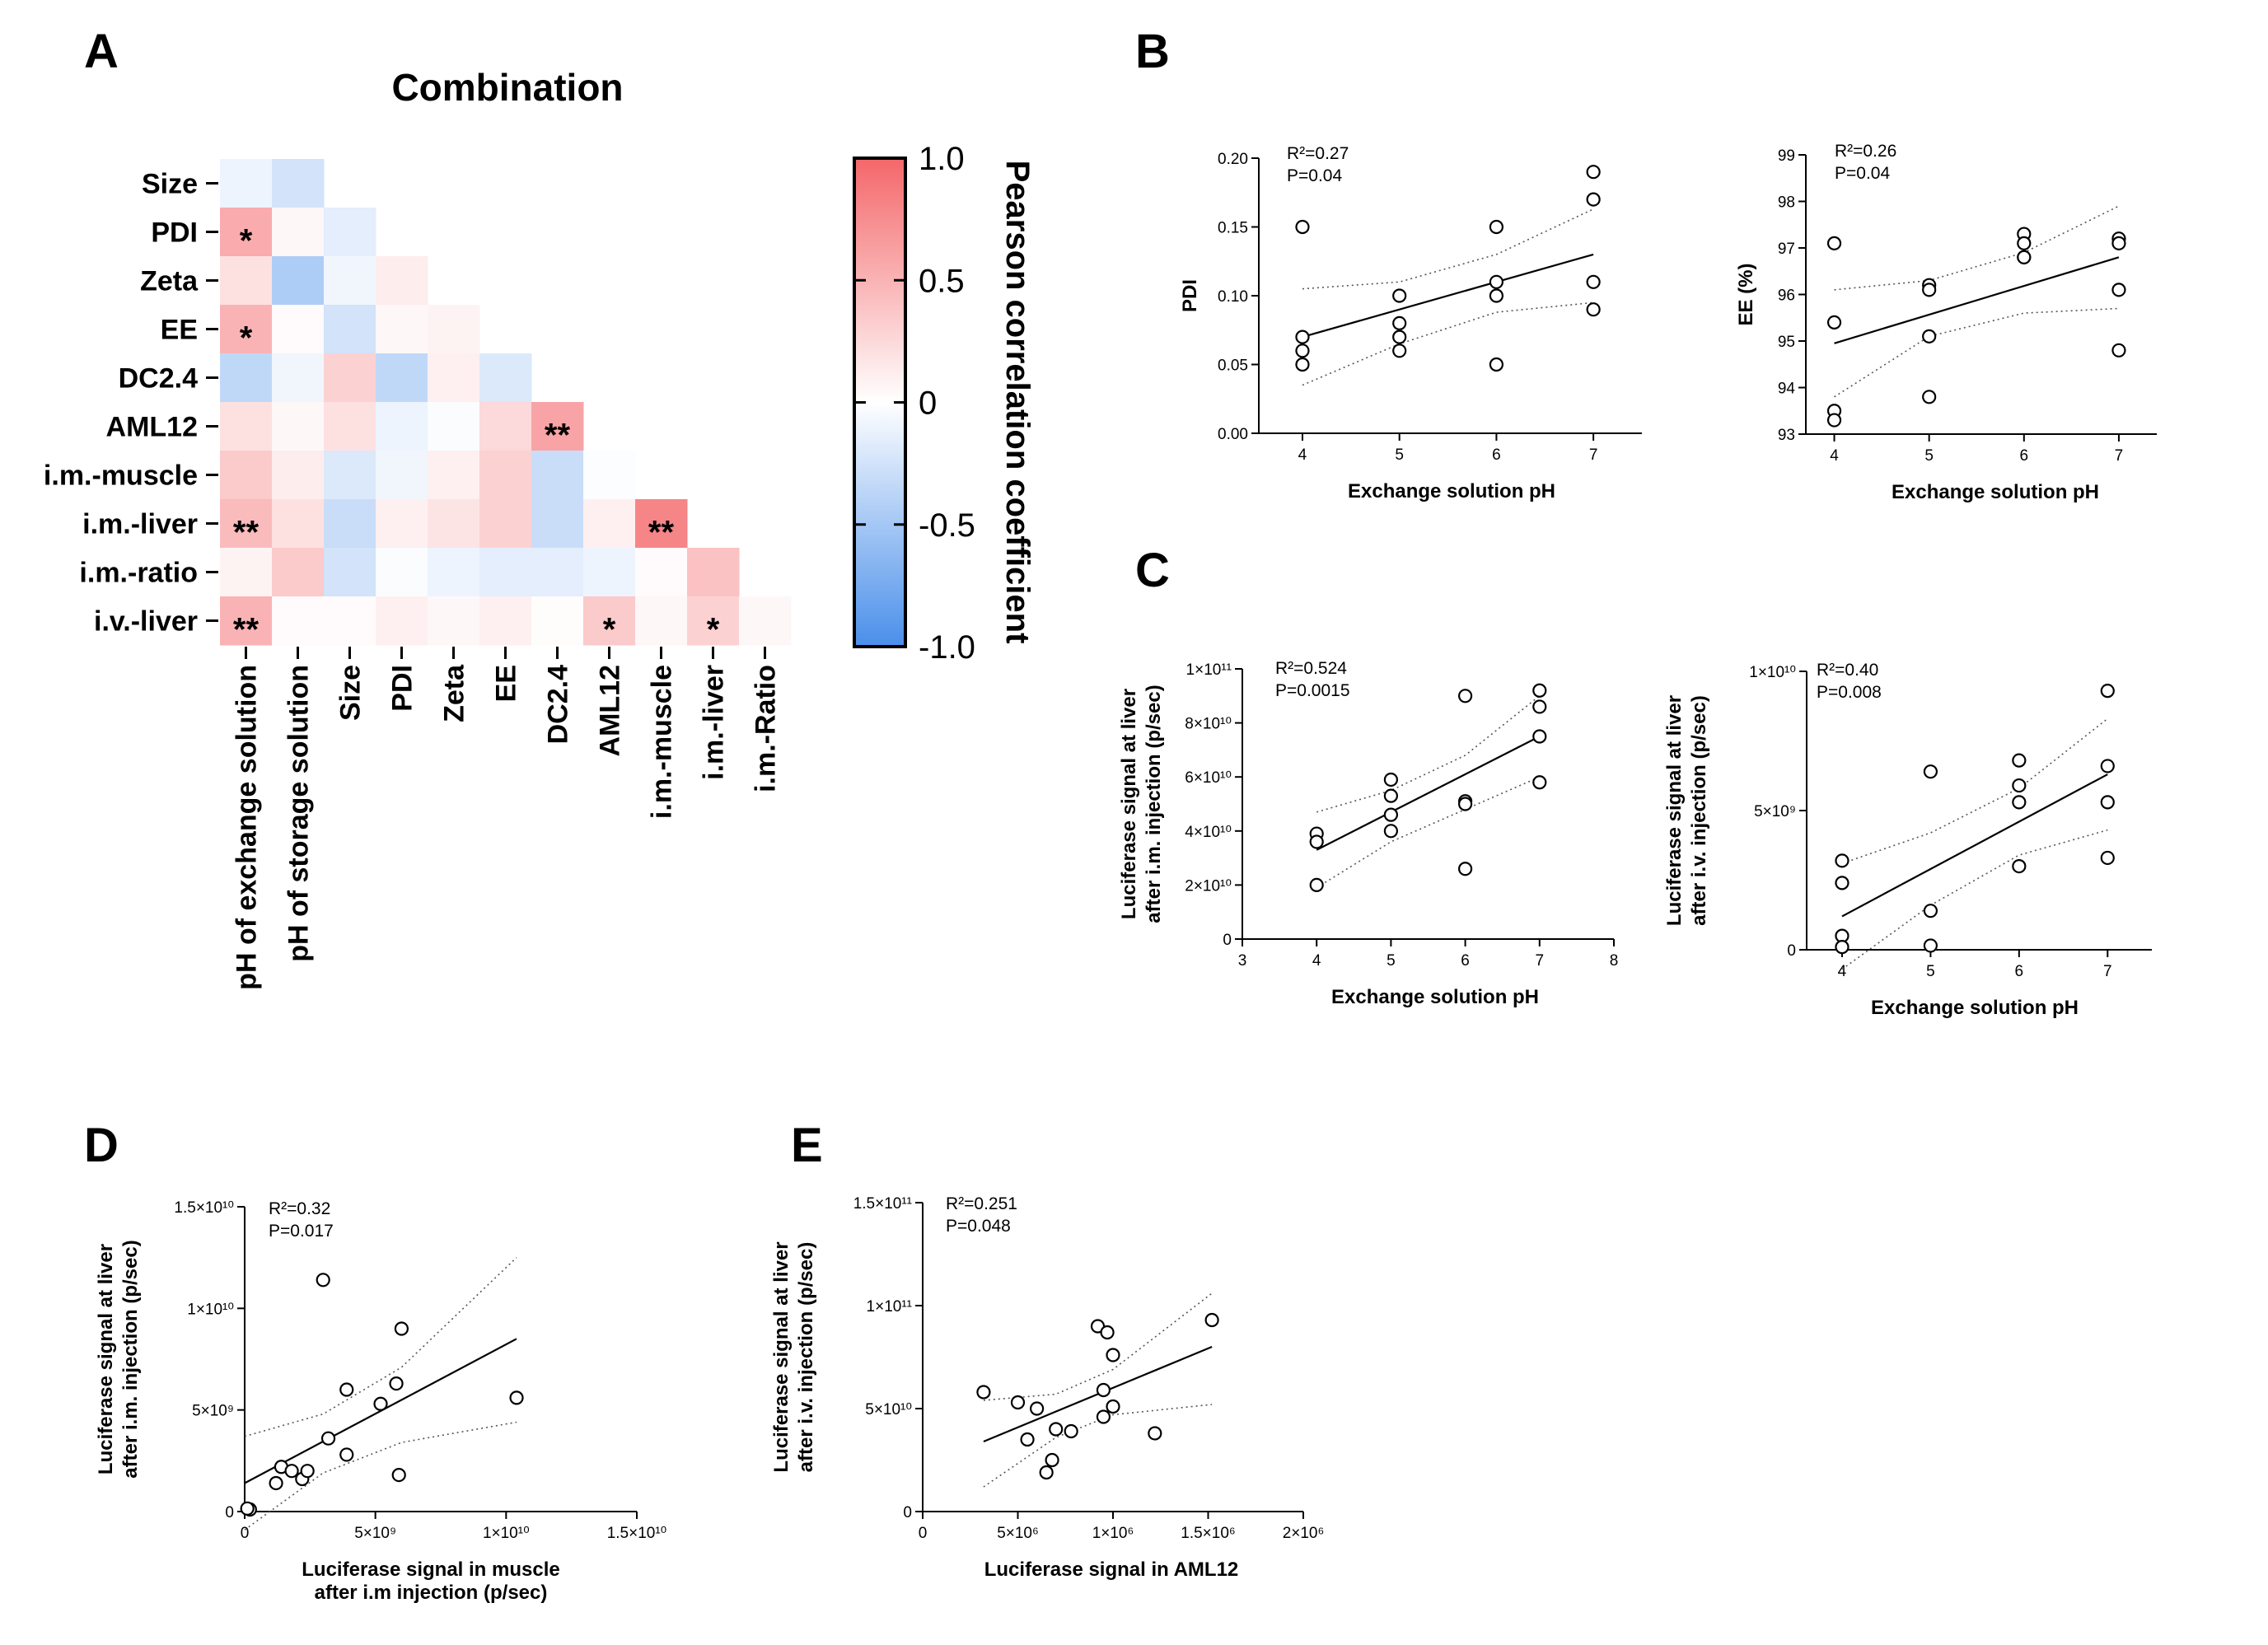 The height and width of the screenshot is (1645, 2268). I want to click on heatmap-row-label: i.m.-ratio, so click(139, 573).